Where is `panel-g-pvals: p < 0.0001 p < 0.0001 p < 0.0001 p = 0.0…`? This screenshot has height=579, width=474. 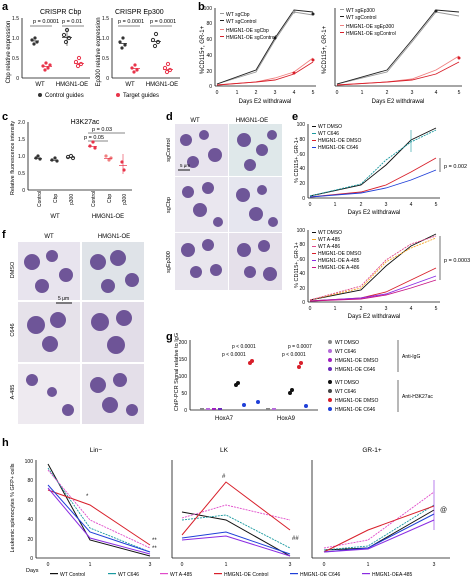
panel-g-pvals: p < 0.0001 p < 0.0001 p < 0.0001 p = 0.0… is located at coordinates (267, 351).